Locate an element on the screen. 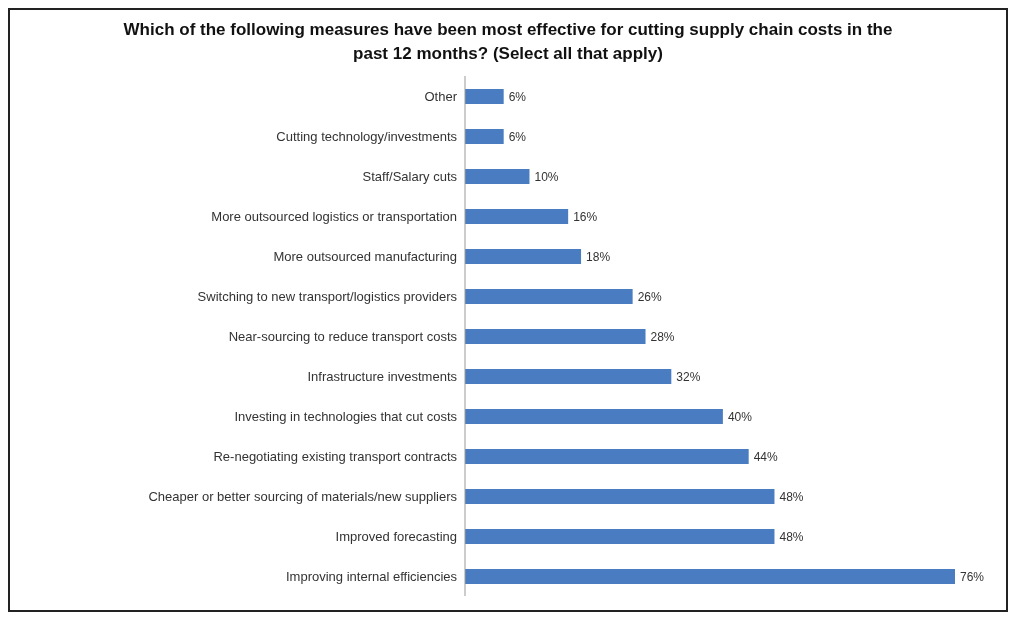 The height and width of the screenshot is (624, 1024). y-tick-label: Staff/Salary cuts is located at coordinates (410, 176).